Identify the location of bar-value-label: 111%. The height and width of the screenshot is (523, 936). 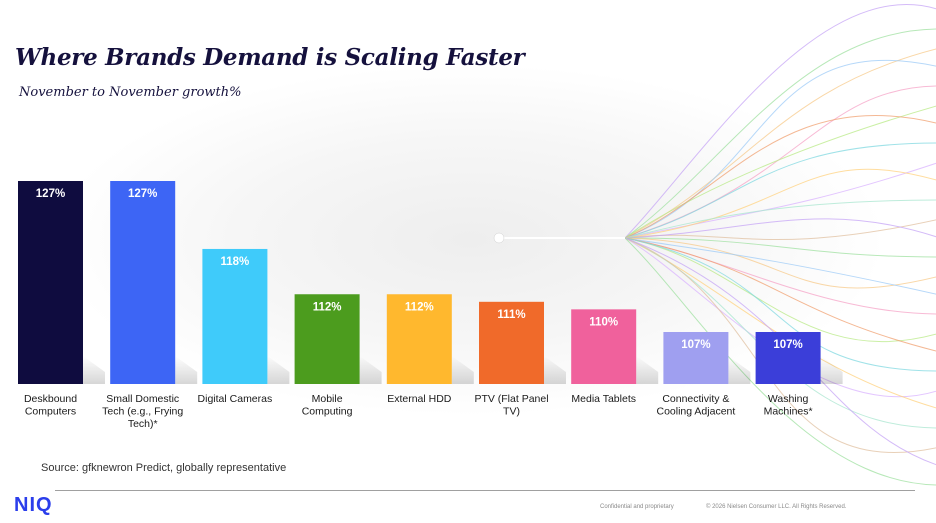
(511, 315).